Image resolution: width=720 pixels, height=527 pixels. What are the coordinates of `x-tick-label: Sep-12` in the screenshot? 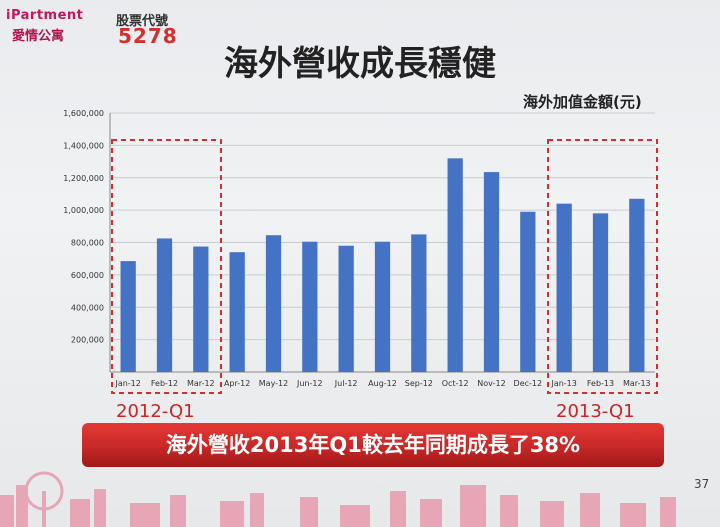 It's located at (419, 383).